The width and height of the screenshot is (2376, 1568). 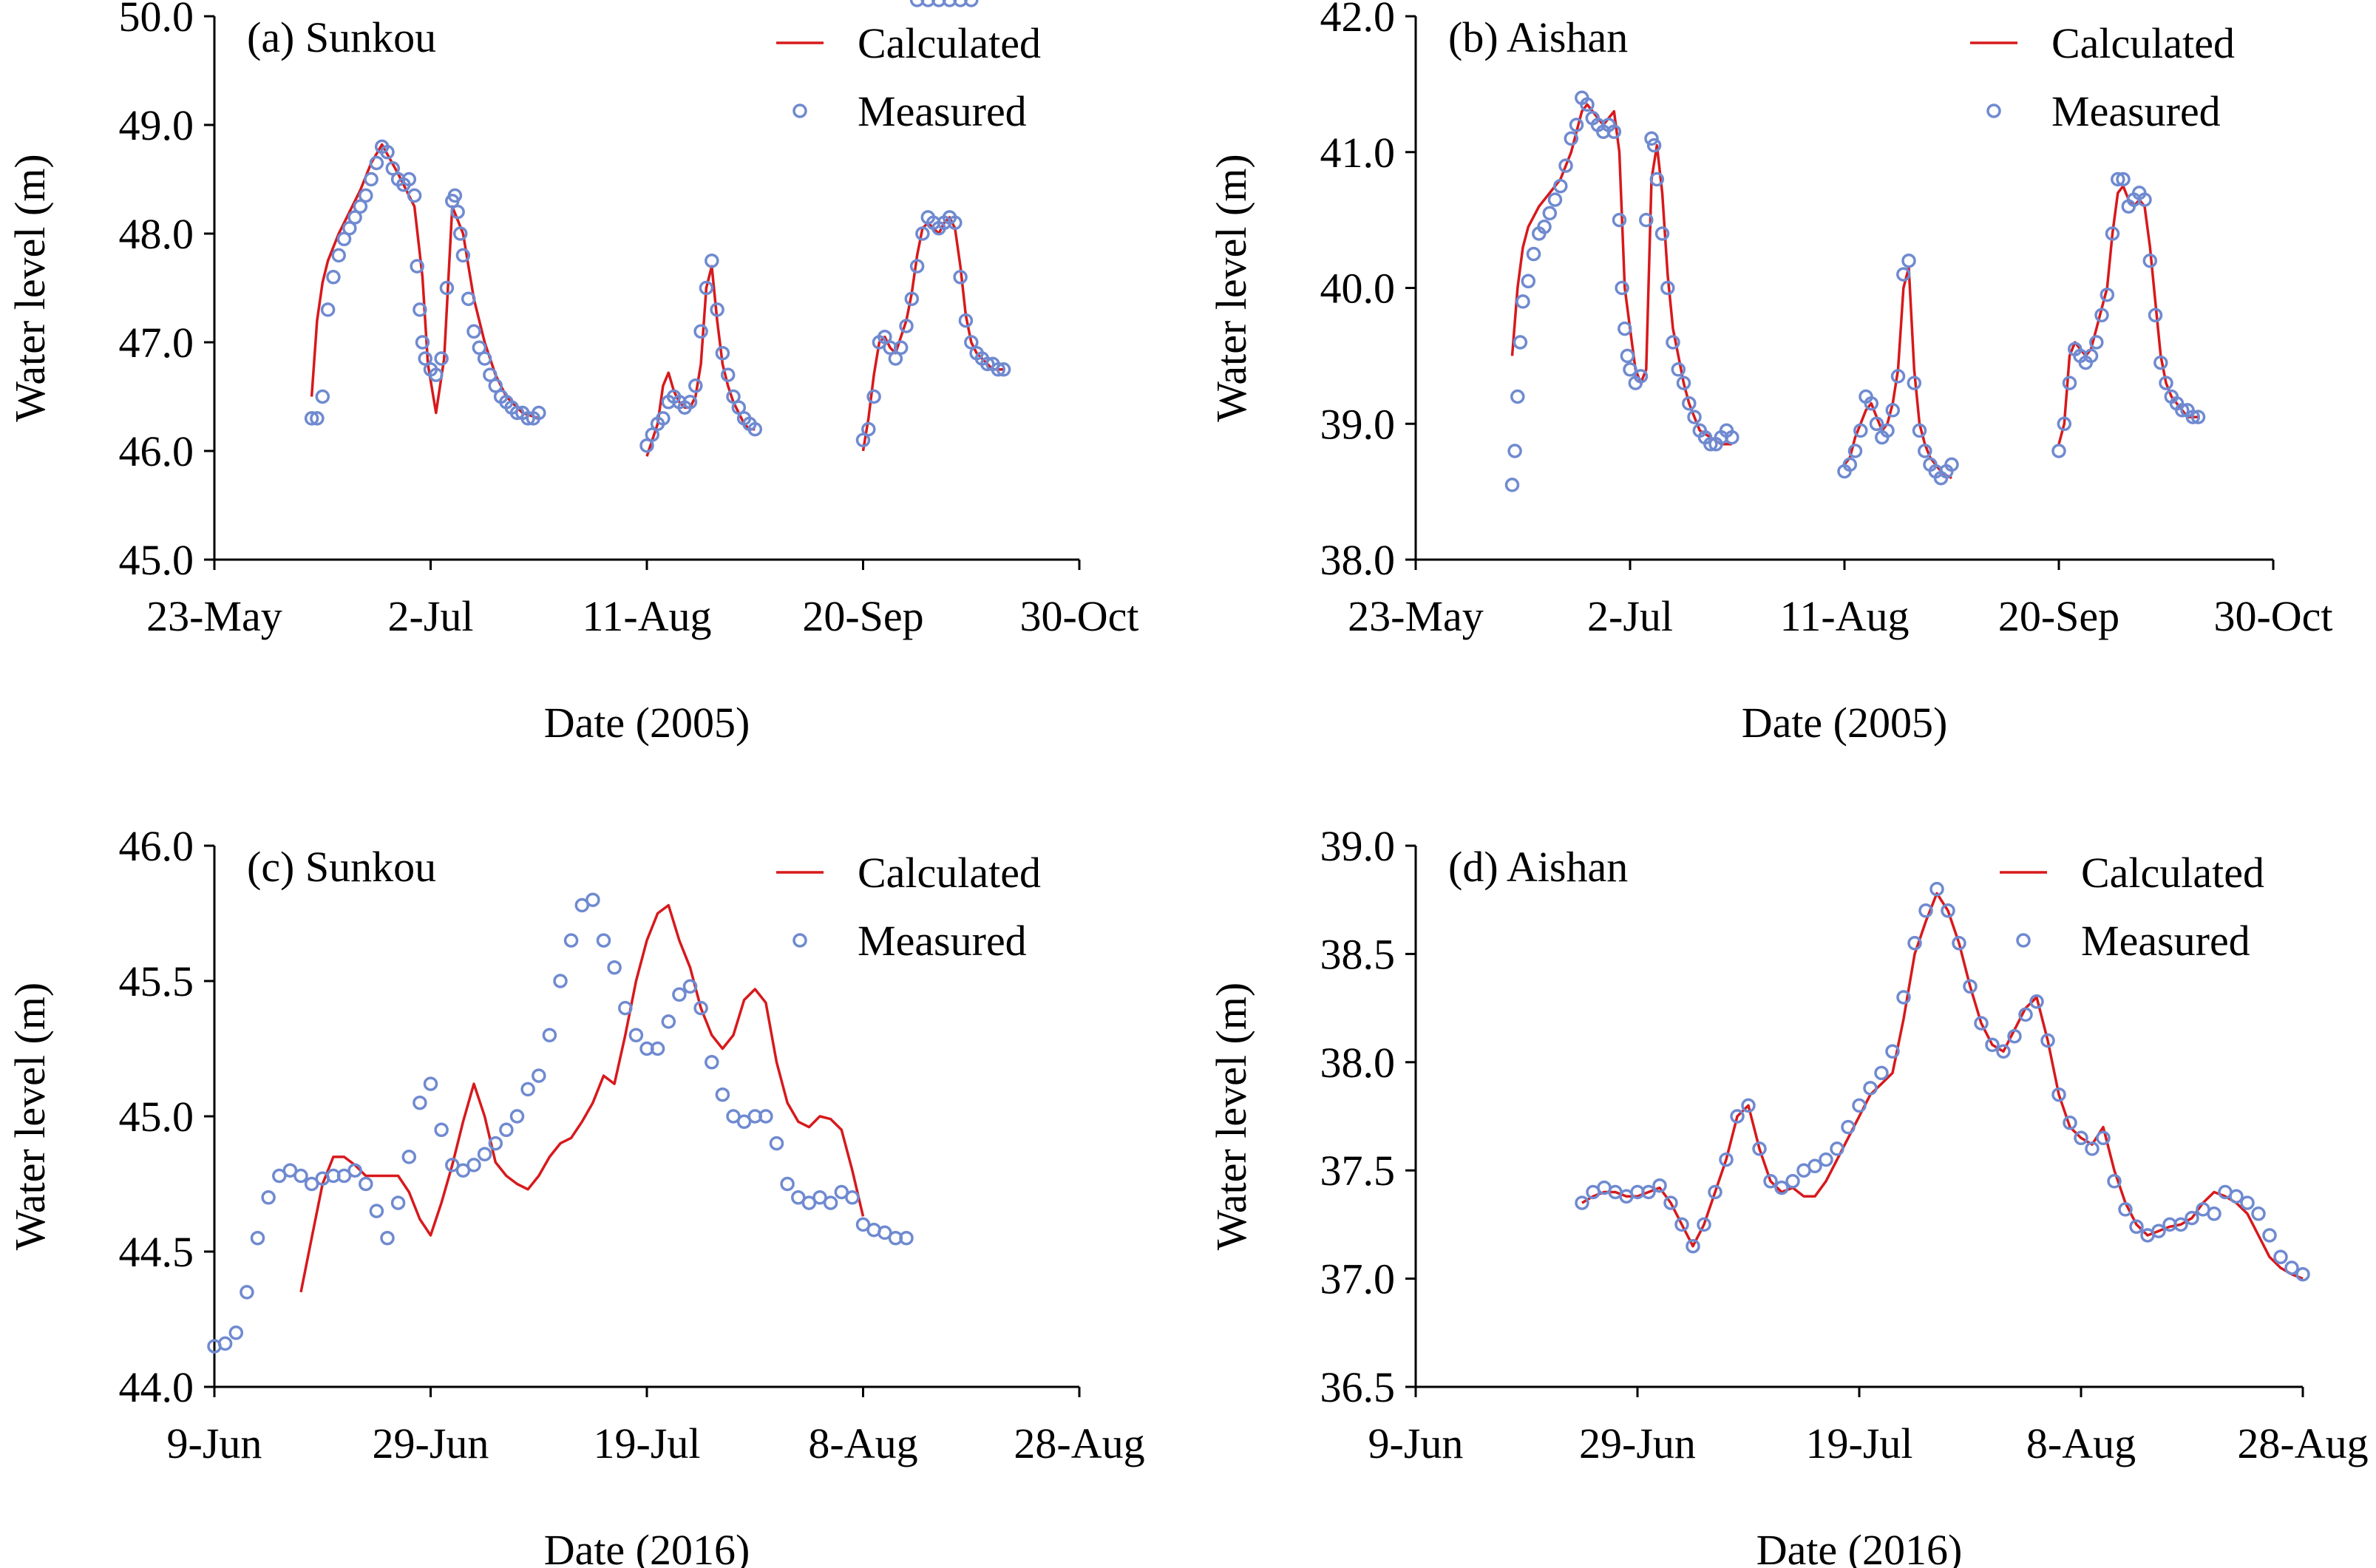 I want to click on y-tick-label: 37.0, so click(x=1358, y=1279).